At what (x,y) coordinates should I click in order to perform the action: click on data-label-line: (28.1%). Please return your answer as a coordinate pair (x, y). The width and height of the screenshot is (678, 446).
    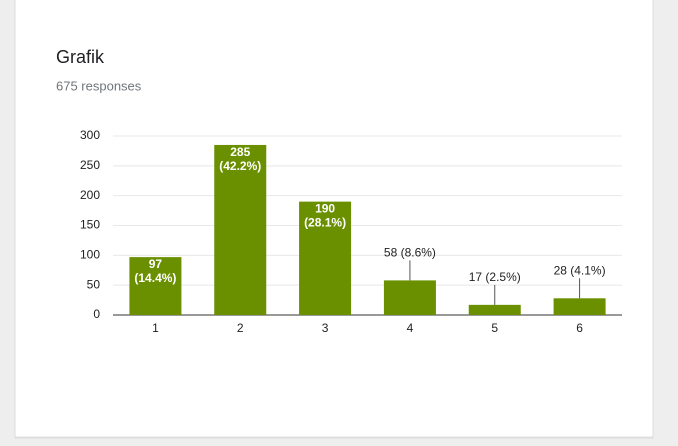
    Looking at the image, I should click on (325, 223).